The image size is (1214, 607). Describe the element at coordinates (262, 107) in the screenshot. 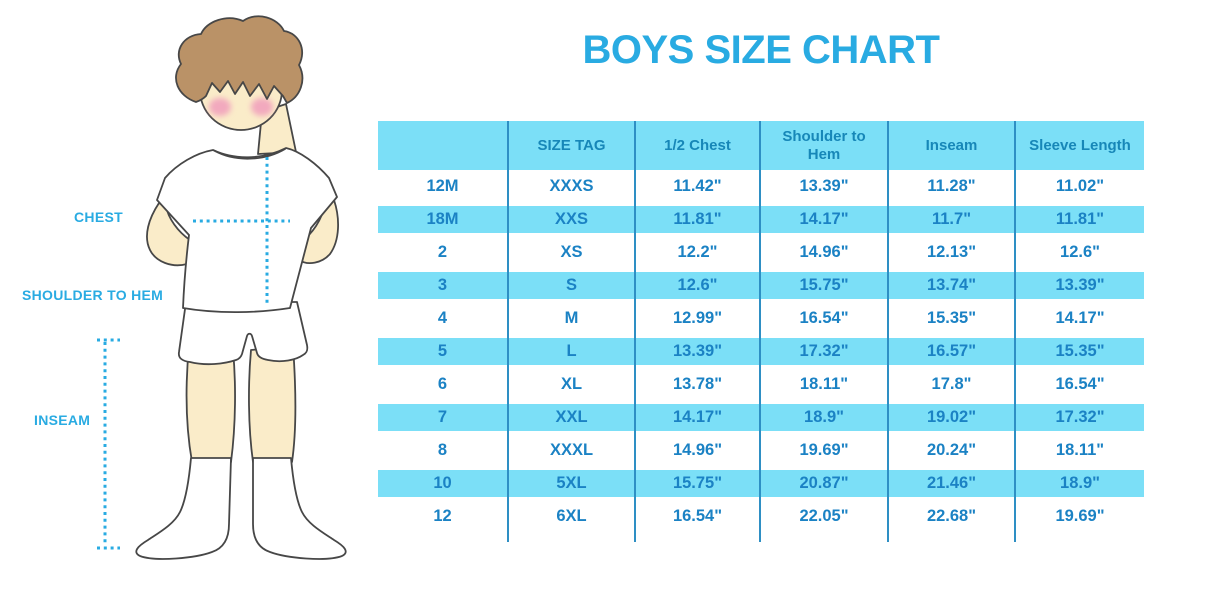

I see `right-cheek` at that location.